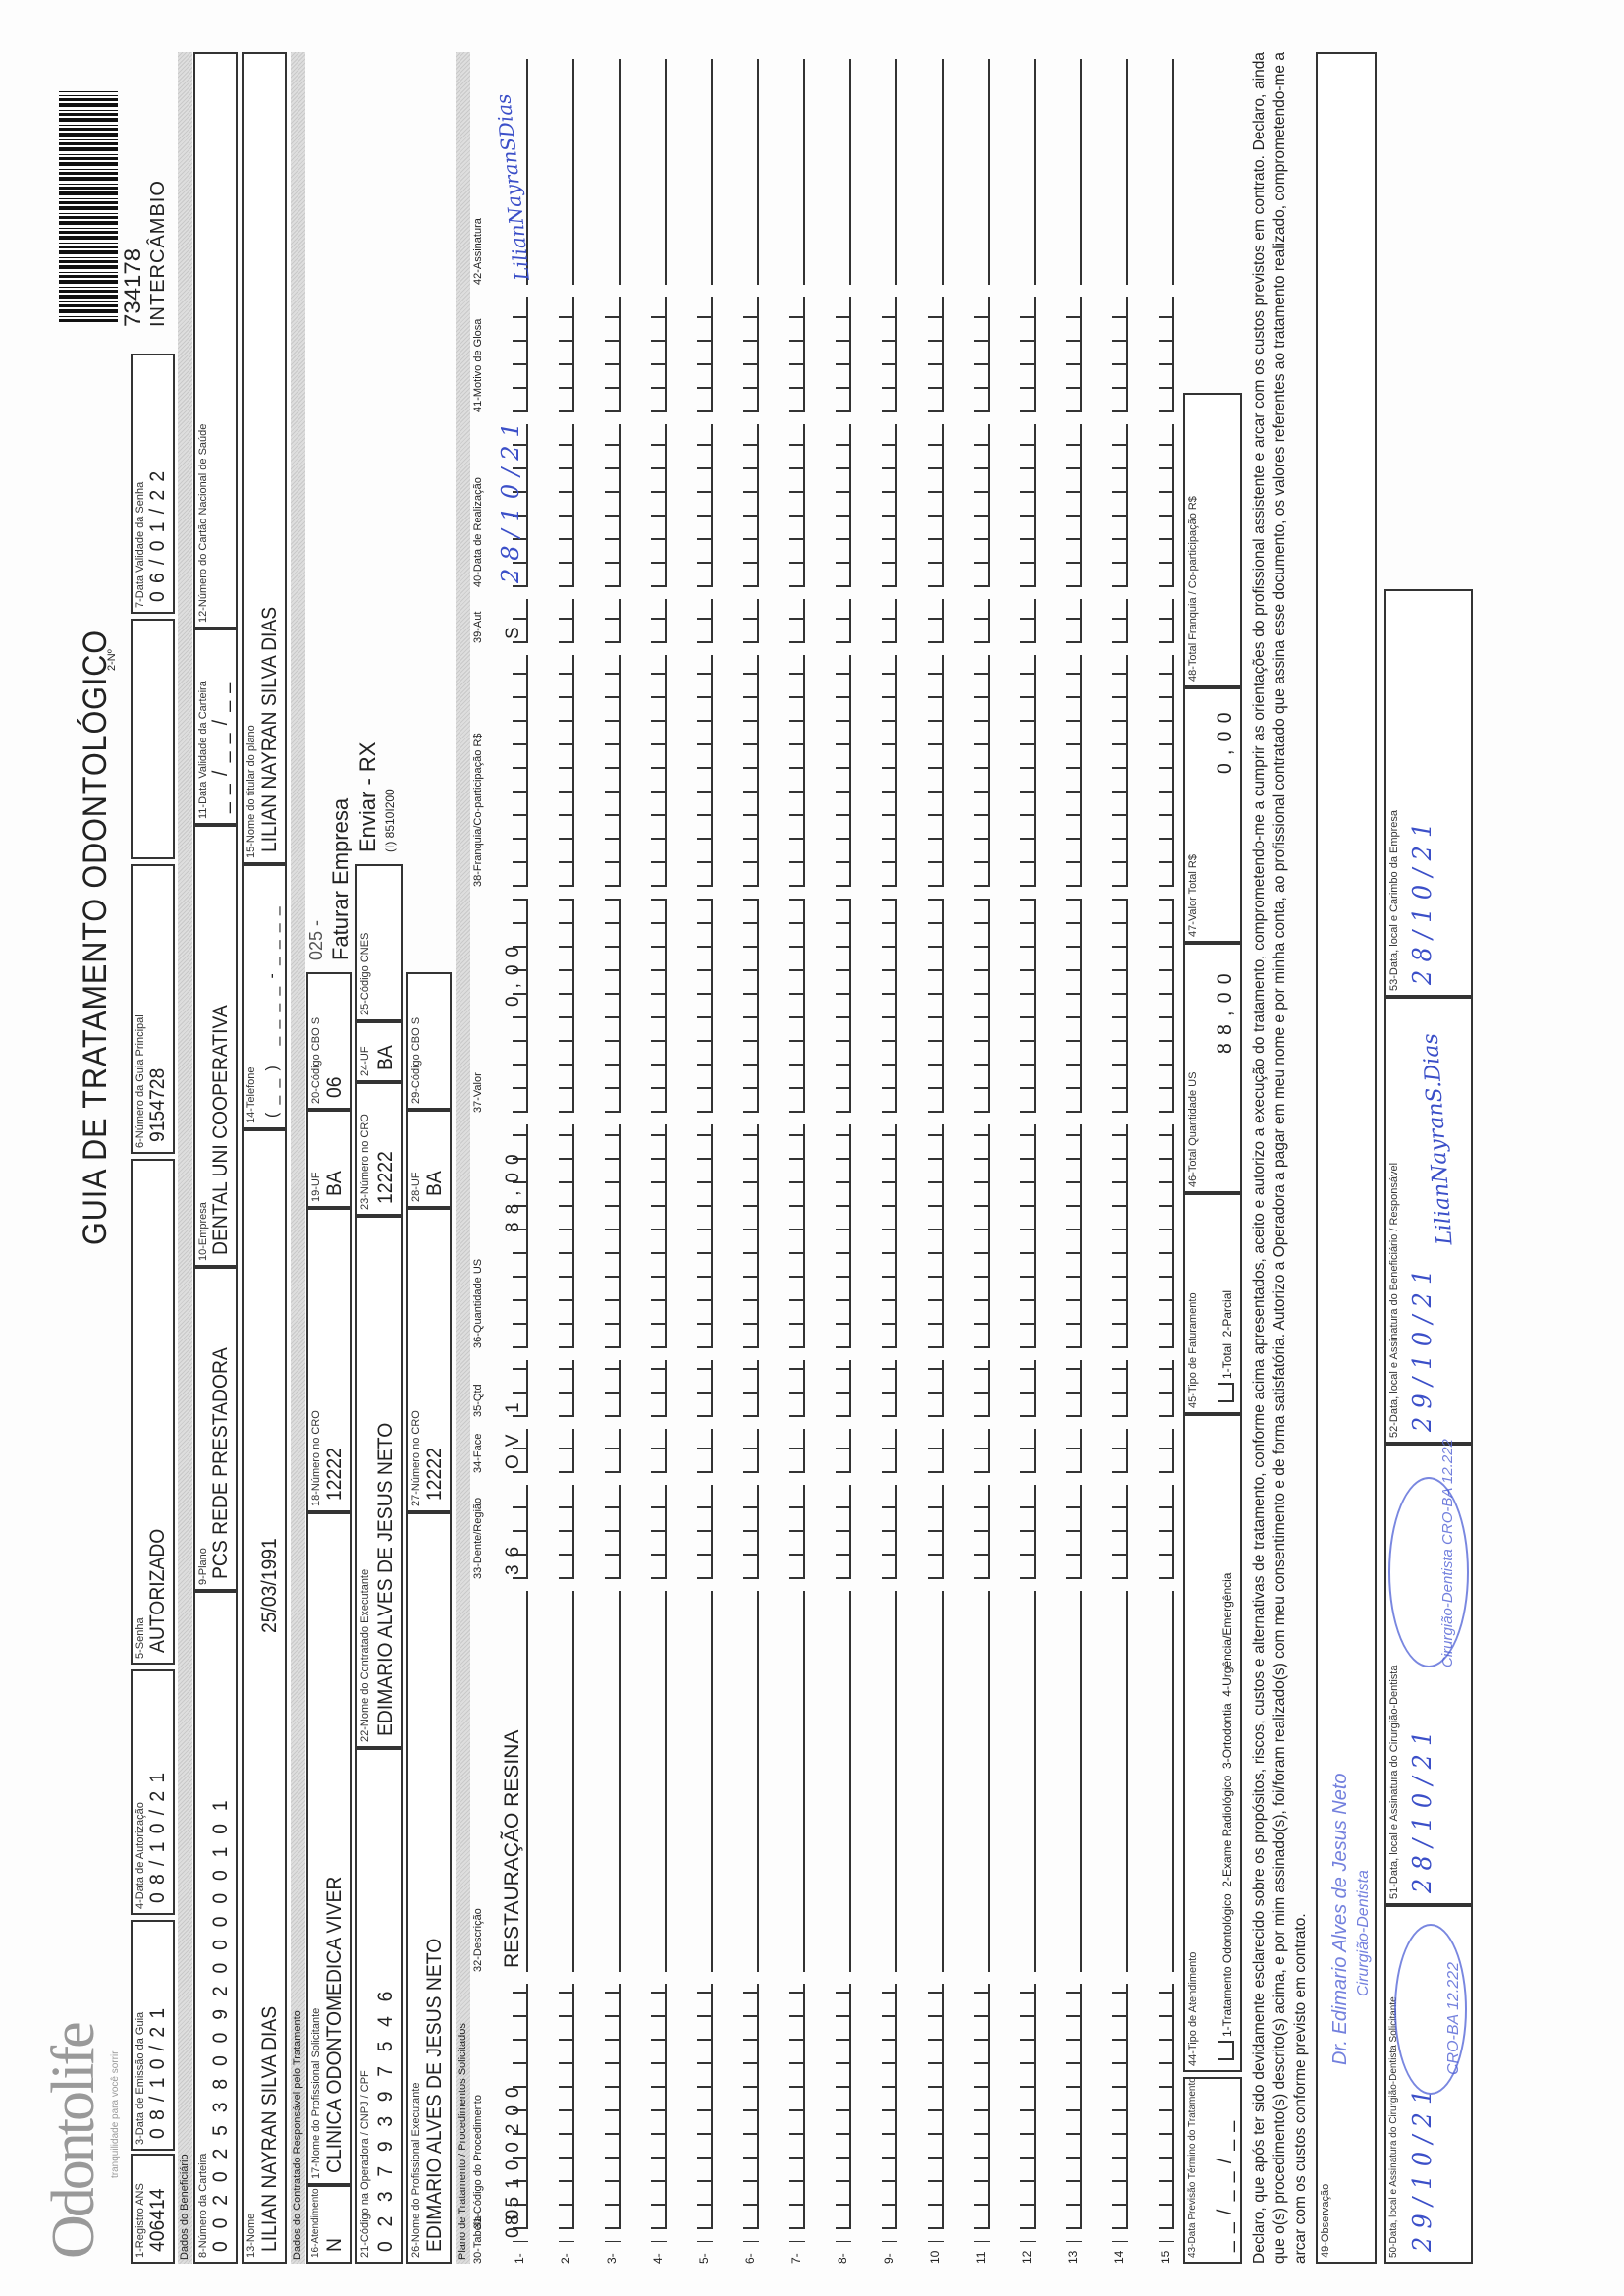  Describe the element at coordinates (215, 1927) in the screenshot. I see `field-numero-carteira: 8-Número da Carteira 00202538009200000101` at that location.